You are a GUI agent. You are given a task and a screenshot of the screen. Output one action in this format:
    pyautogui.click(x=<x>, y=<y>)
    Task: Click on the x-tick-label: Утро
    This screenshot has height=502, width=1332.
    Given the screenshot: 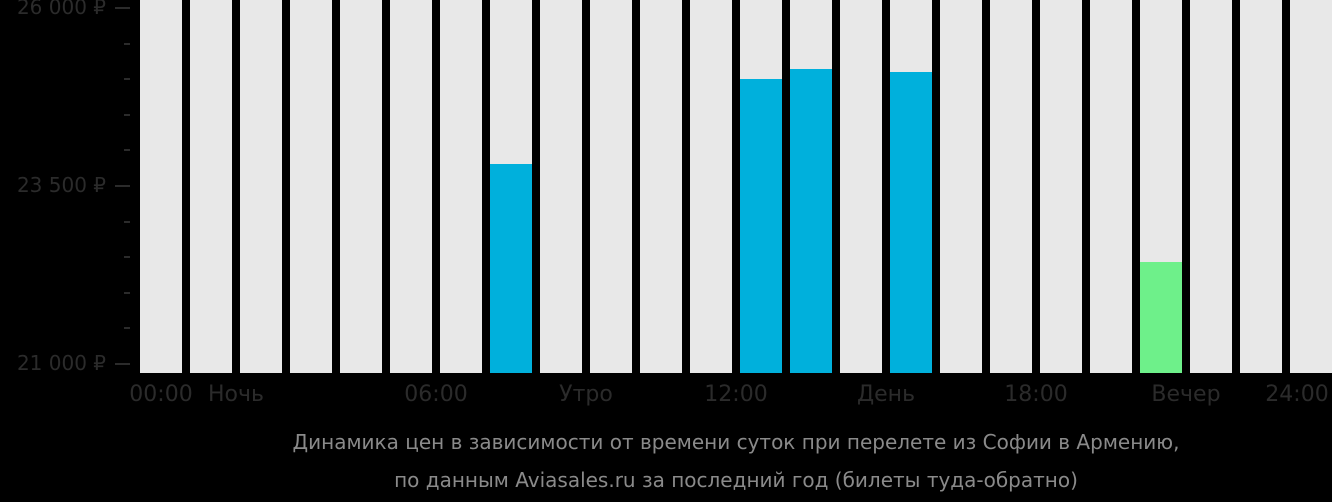 What is the action you would take?
    pyautogui.click(x=586, y=394)
    